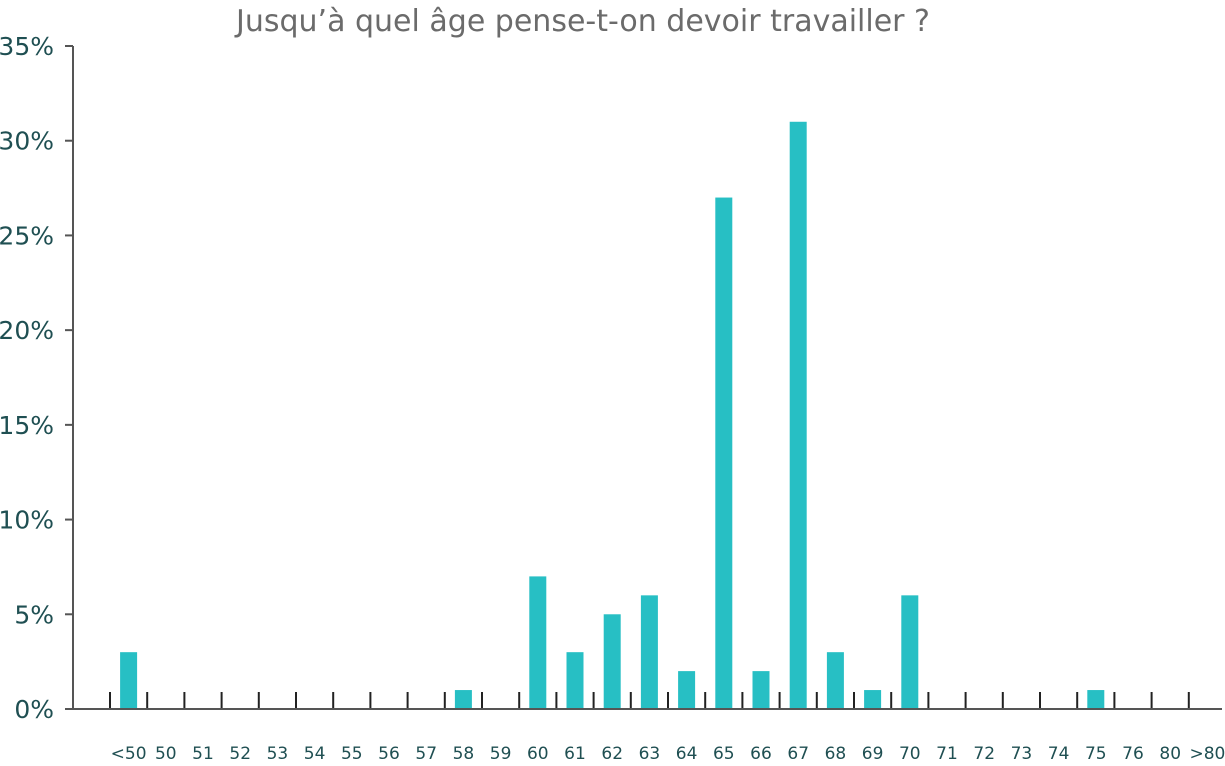 This screenshot has height=766, width=1225. What do you see at coordinates (34, 709) in the screenshot?
I see `y-tick-label: 0%` at bounding box center [34, 709].